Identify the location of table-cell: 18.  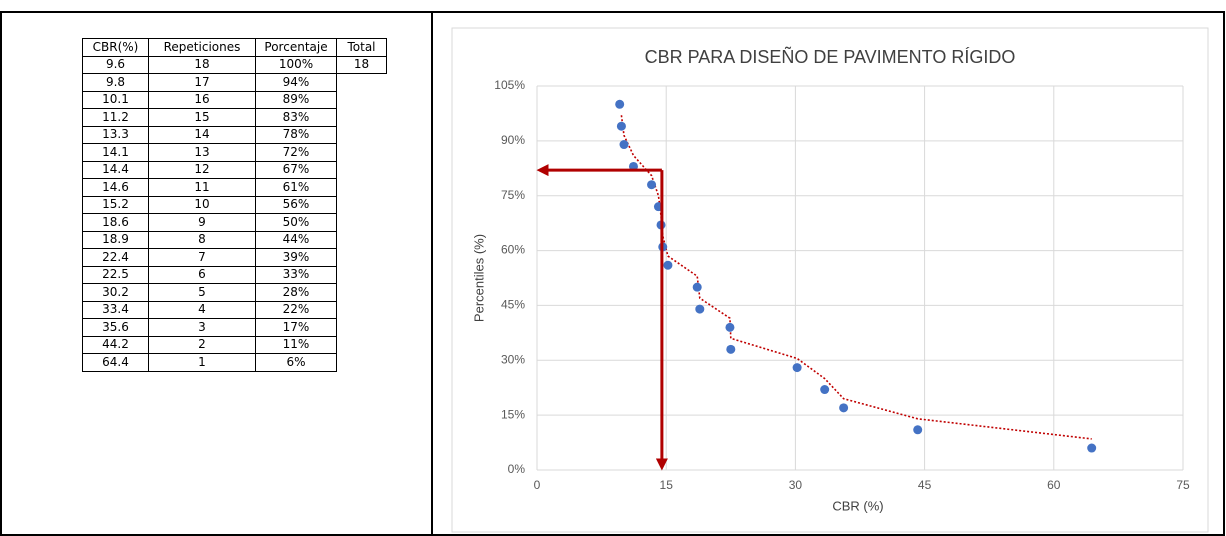
(361, 64).